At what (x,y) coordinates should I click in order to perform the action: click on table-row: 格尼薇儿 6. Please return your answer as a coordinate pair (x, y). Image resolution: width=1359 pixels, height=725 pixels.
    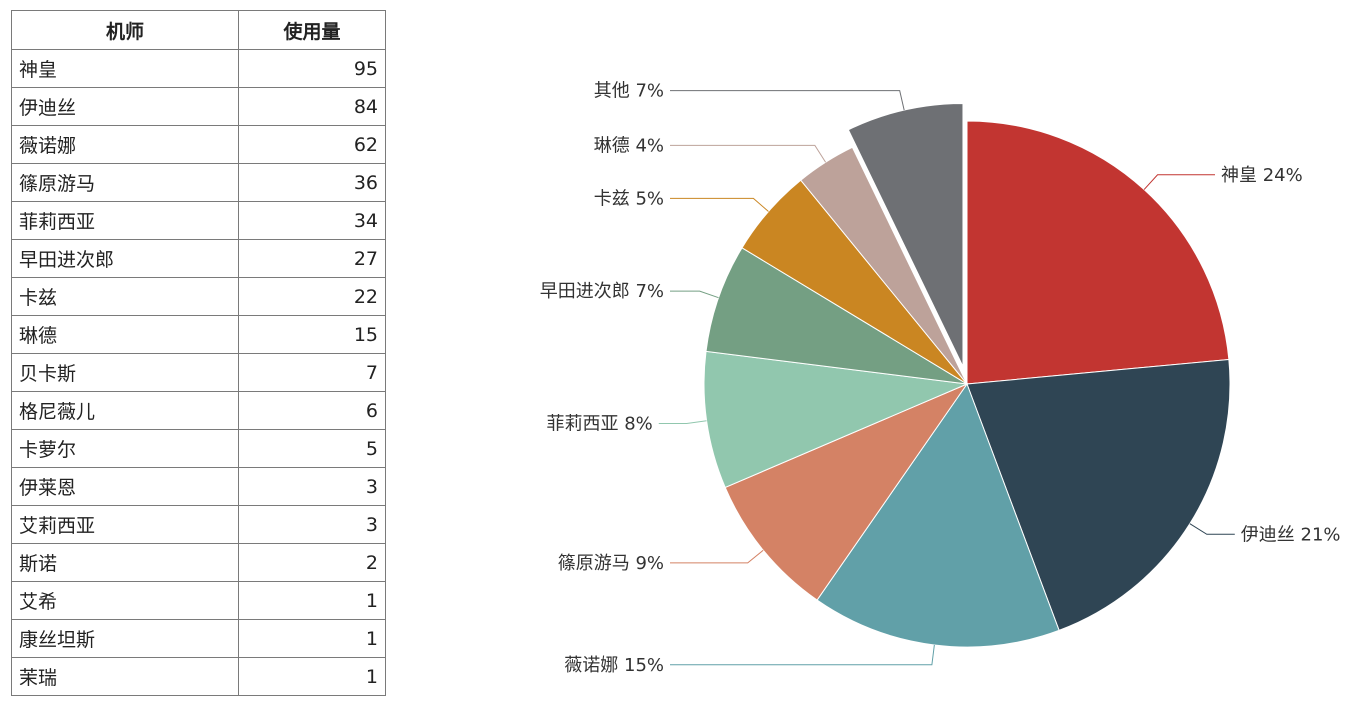
    Looking at the image, I should click on (198, 410).